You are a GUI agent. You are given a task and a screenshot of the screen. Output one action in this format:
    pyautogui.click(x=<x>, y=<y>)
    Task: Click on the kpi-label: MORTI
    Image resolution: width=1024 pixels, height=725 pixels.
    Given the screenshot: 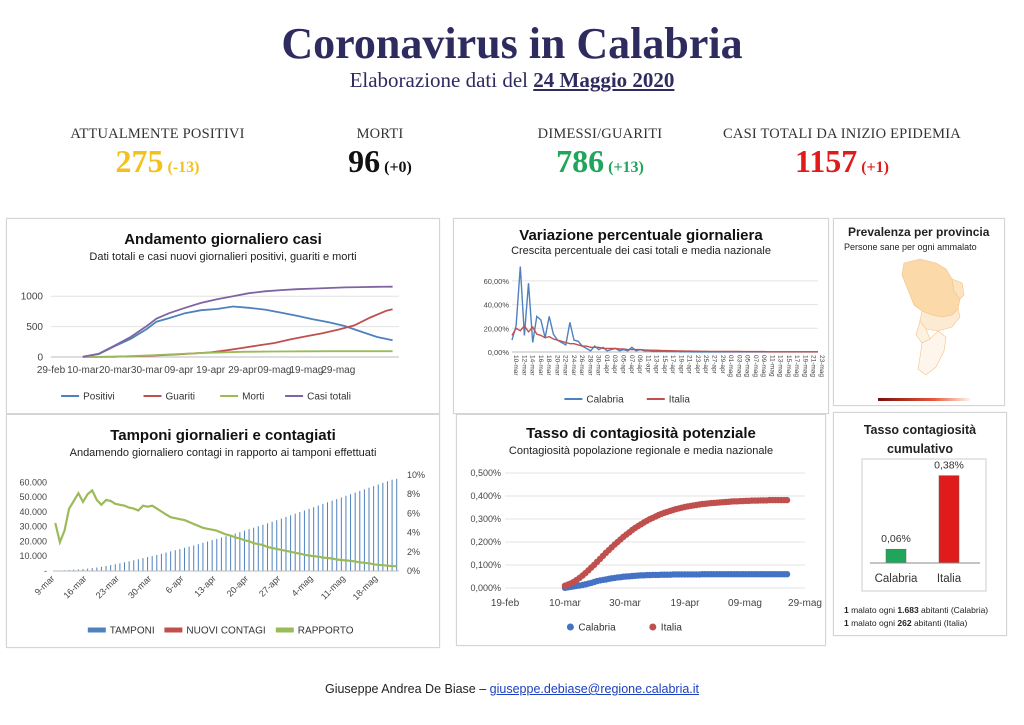 What is the action you would take?
    pyautogui.click(x=380, y=134)
    